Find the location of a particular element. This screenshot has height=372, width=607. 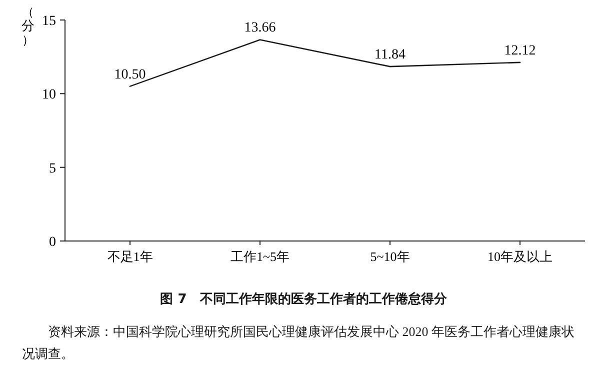

text: 11.84 is located at coordinates (390, 55).